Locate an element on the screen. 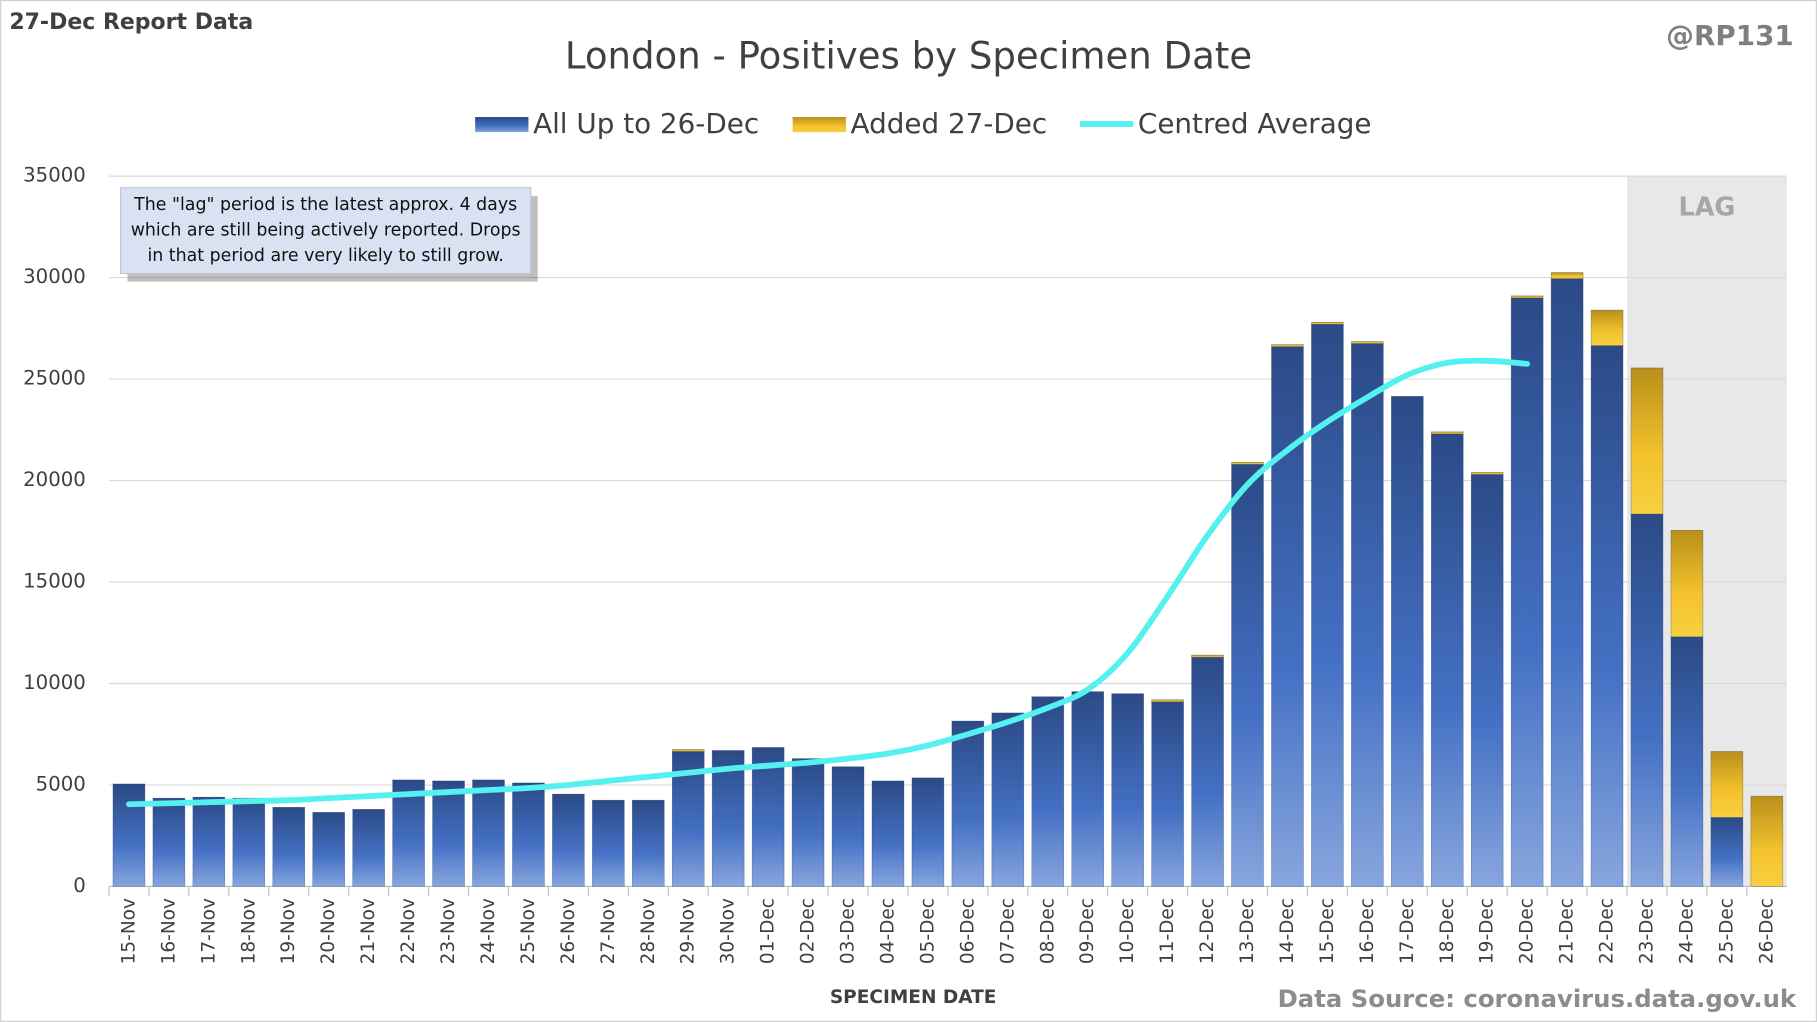 Image resolution: width=1817 pixels, height=1022 pixels. y-tick-label: 0 is located at coordinates (79, 885).